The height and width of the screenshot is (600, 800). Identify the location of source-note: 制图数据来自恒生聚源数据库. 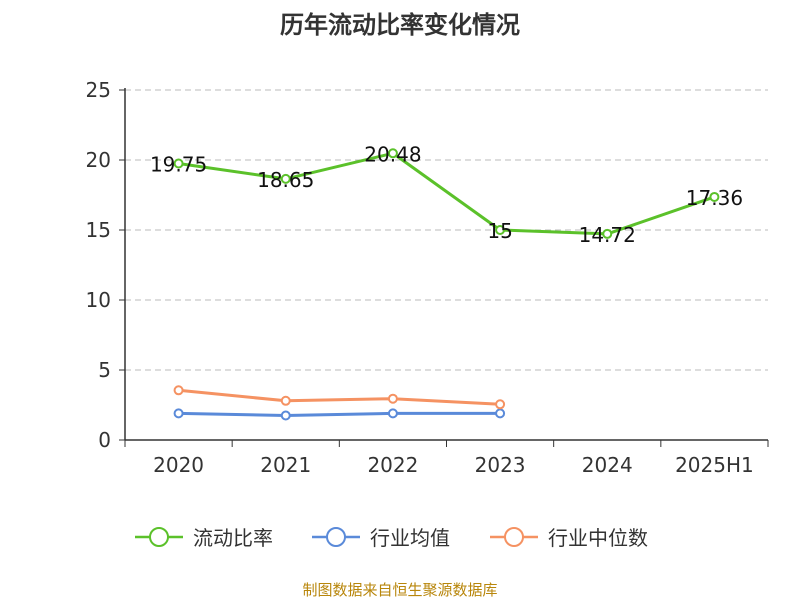
(399, 590).